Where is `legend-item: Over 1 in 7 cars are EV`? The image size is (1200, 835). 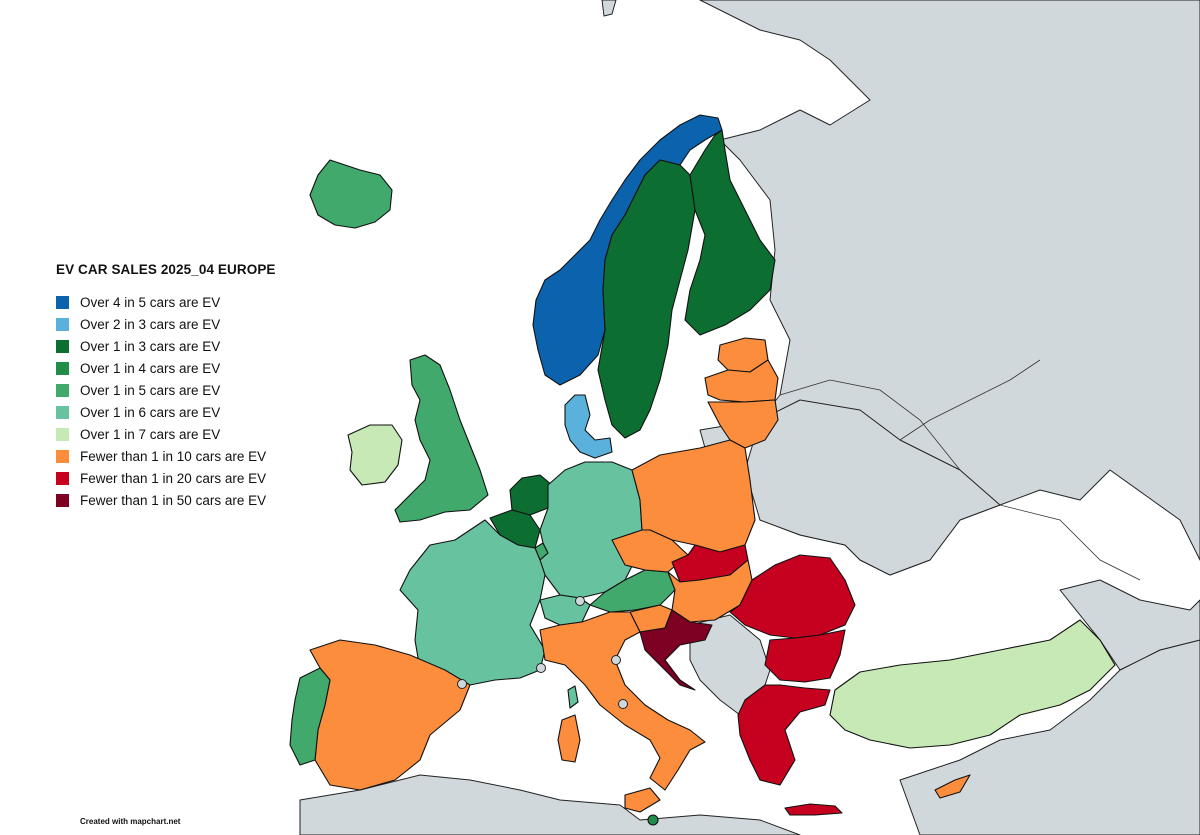
legend-item: Over 1 in 7 cars are EV is located at coordinates (166, 434).